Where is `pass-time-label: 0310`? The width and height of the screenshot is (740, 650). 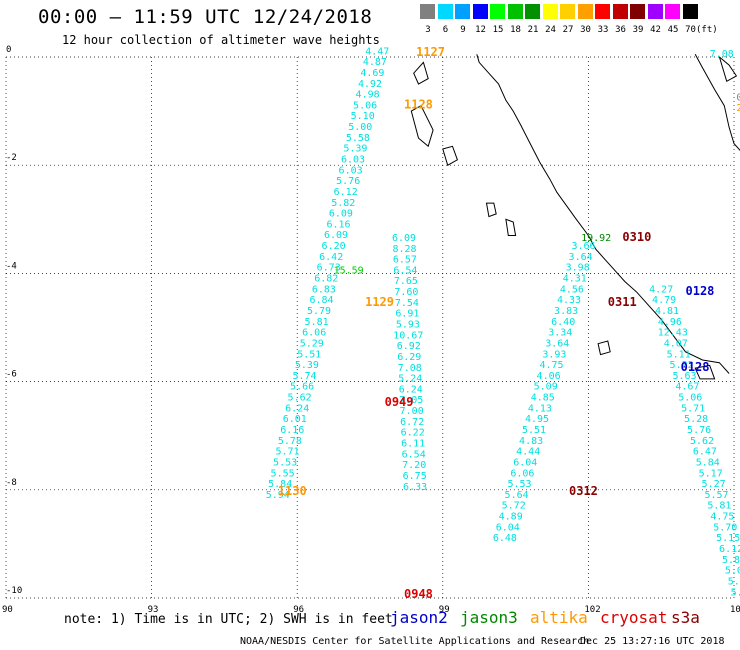
pass-time-label: 0310 is located at coordinates (636, 237).